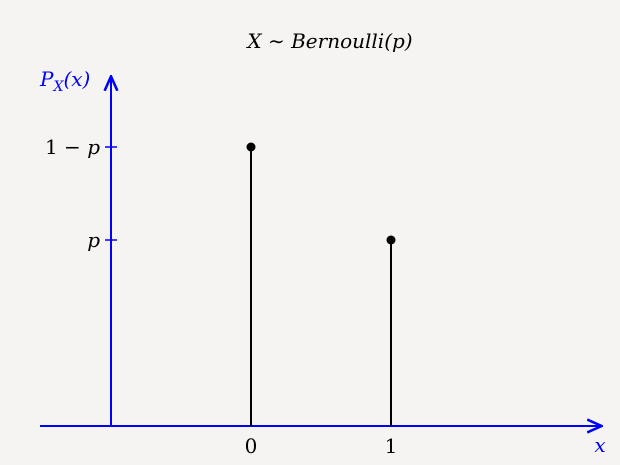 Image resolution: width=620 pixels, height=465 pixels. Describe the element at coordinates (599, 445) in the screenshot. I see `x-axis-label: x` at that location.